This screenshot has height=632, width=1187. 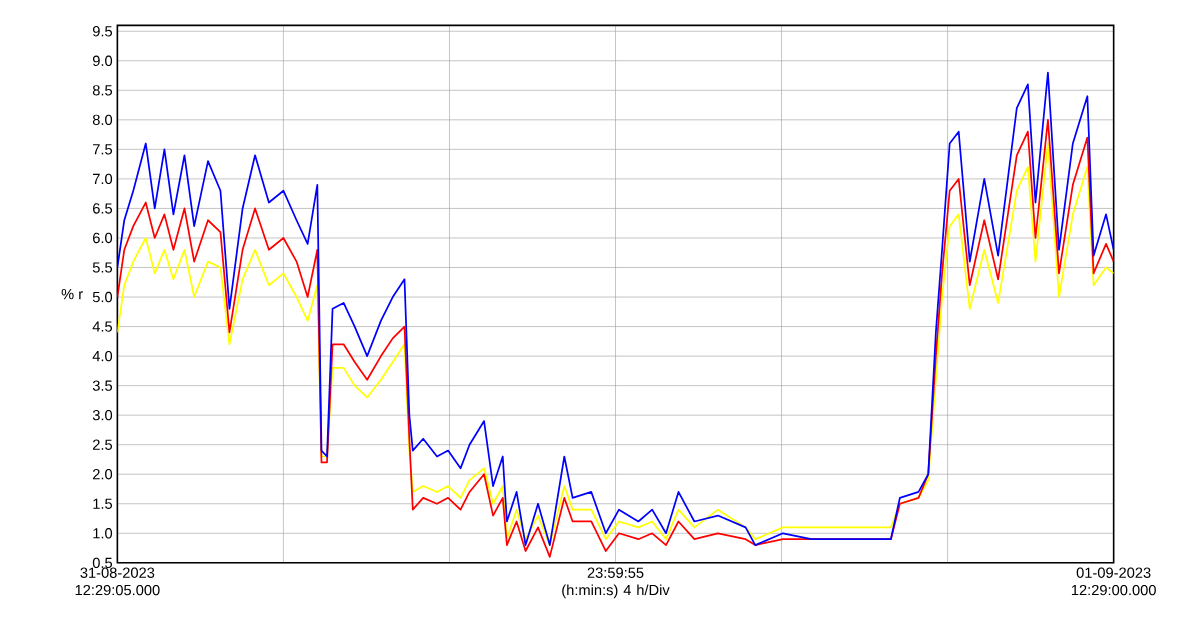 I want to click on y-tick-label: 8.5, so click(x=102, y=90).